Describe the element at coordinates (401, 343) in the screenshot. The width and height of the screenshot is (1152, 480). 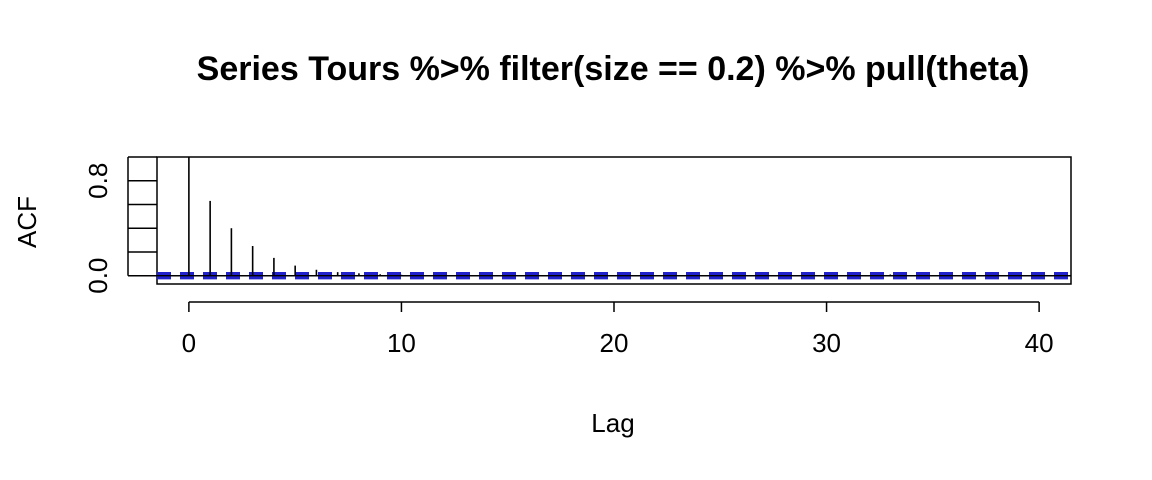
I see `x-tick-label: 10` at that location.